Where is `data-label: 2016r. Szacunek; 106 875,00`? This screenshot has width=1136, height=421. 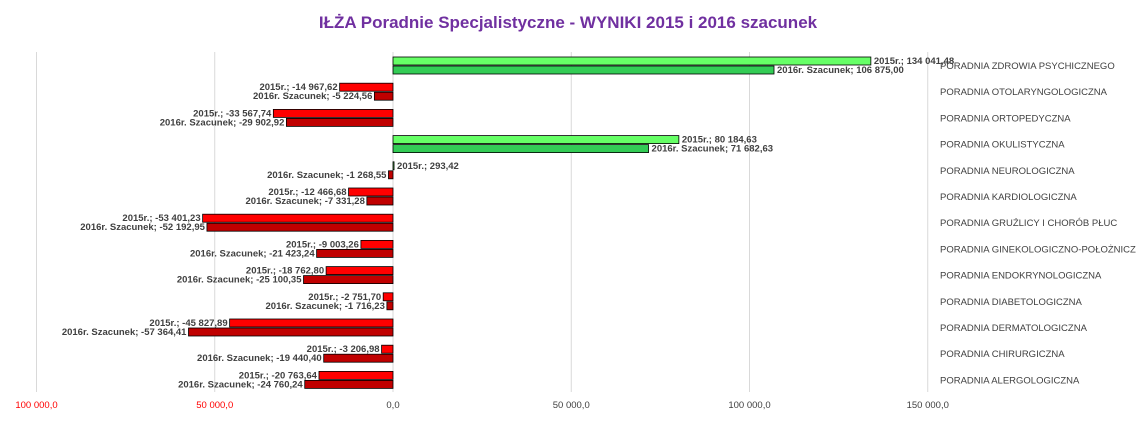 data-label: 2016r. Szacunek; 106 875,00 is located at coordinates (840, 70).